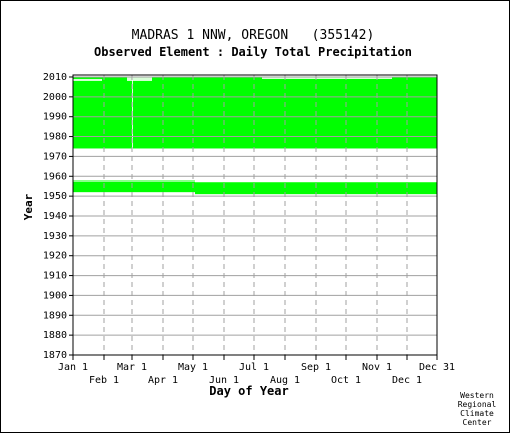 This screenshot has height=433, width=510. Describe the element at coordinates (55, 236) in the screenshot. I see `y-tick-label: 1930` at that location.